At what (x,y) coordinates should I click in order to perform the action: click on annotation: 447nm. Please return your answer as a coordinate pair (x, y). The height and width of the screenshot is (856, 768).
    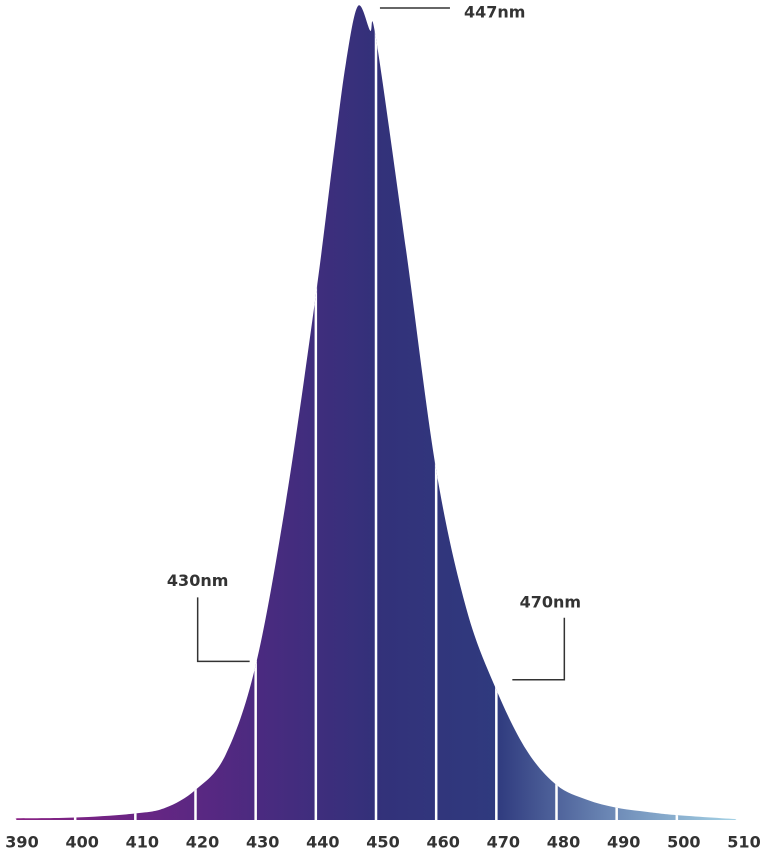
    Looking at the image, I should click on (494, 12).